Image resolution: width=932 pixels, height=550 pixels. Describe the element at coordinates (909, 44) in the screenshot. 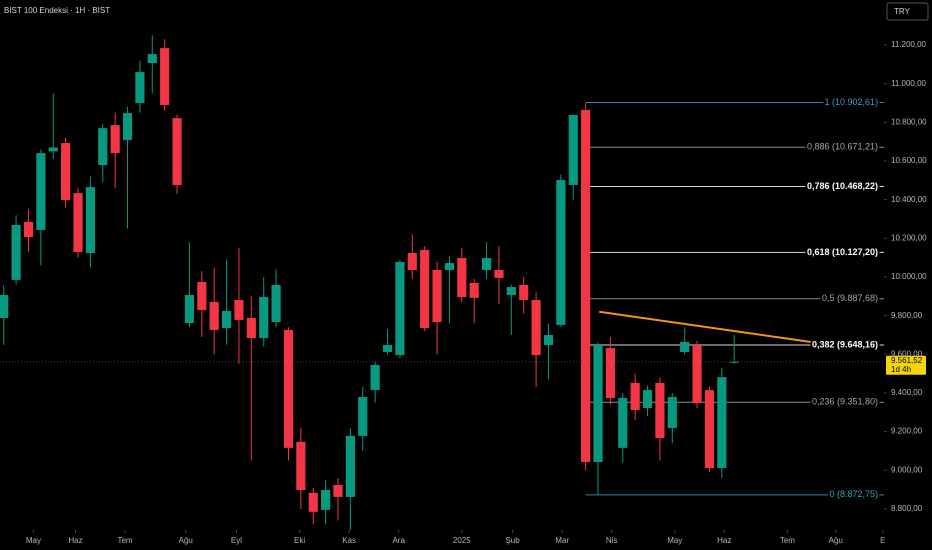

I see `y-tick-label: 11.200,00` at that location.